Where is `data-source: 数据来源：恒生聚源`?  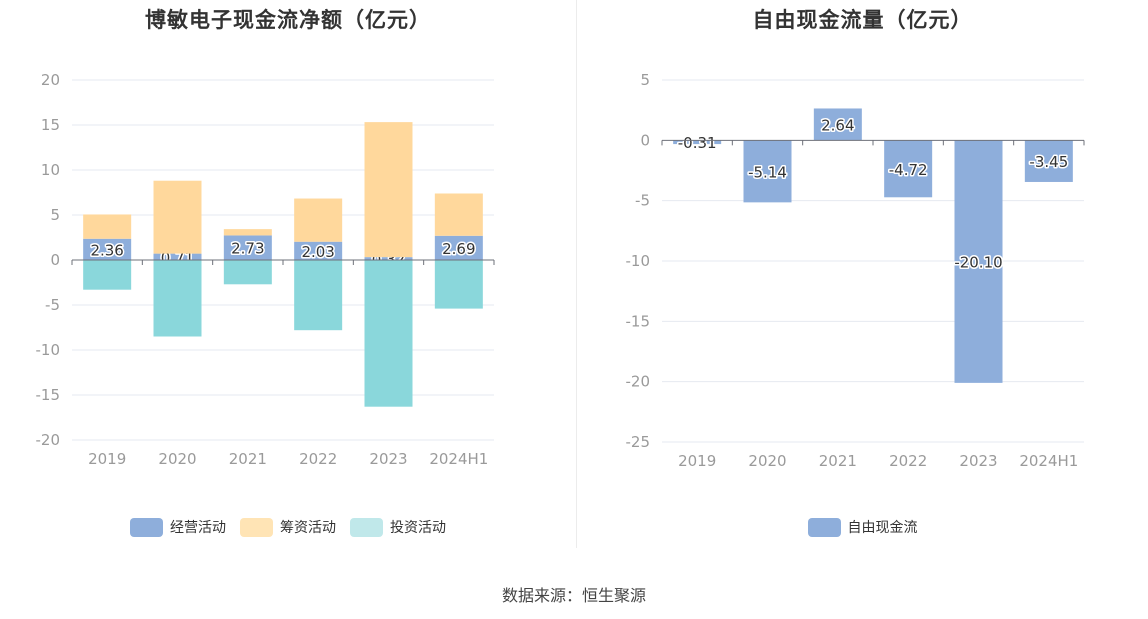 data-source: 数据来源：恒生聚源 is located at coordinates (573, 595).